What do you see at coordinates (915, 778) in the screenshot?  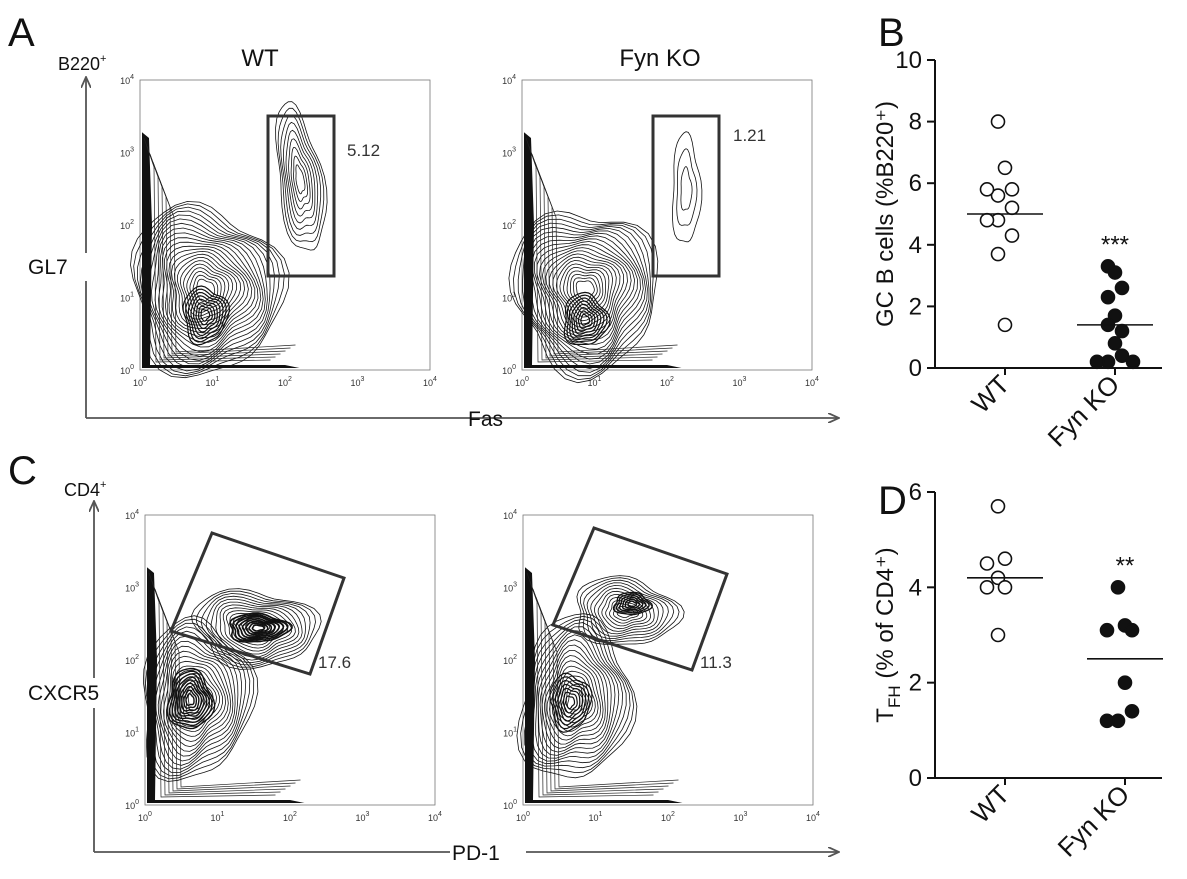 I see `y-tick-label-d: 0` at bounding box center [915, 778].